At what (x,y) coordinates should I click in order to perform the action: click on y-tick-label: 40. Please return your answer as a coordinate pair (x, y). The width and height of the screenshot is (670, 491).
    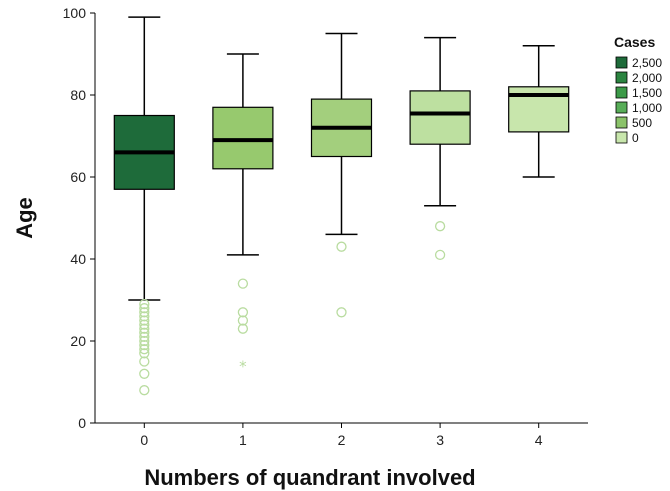
    Looking at the image, I should click on (78, 259).